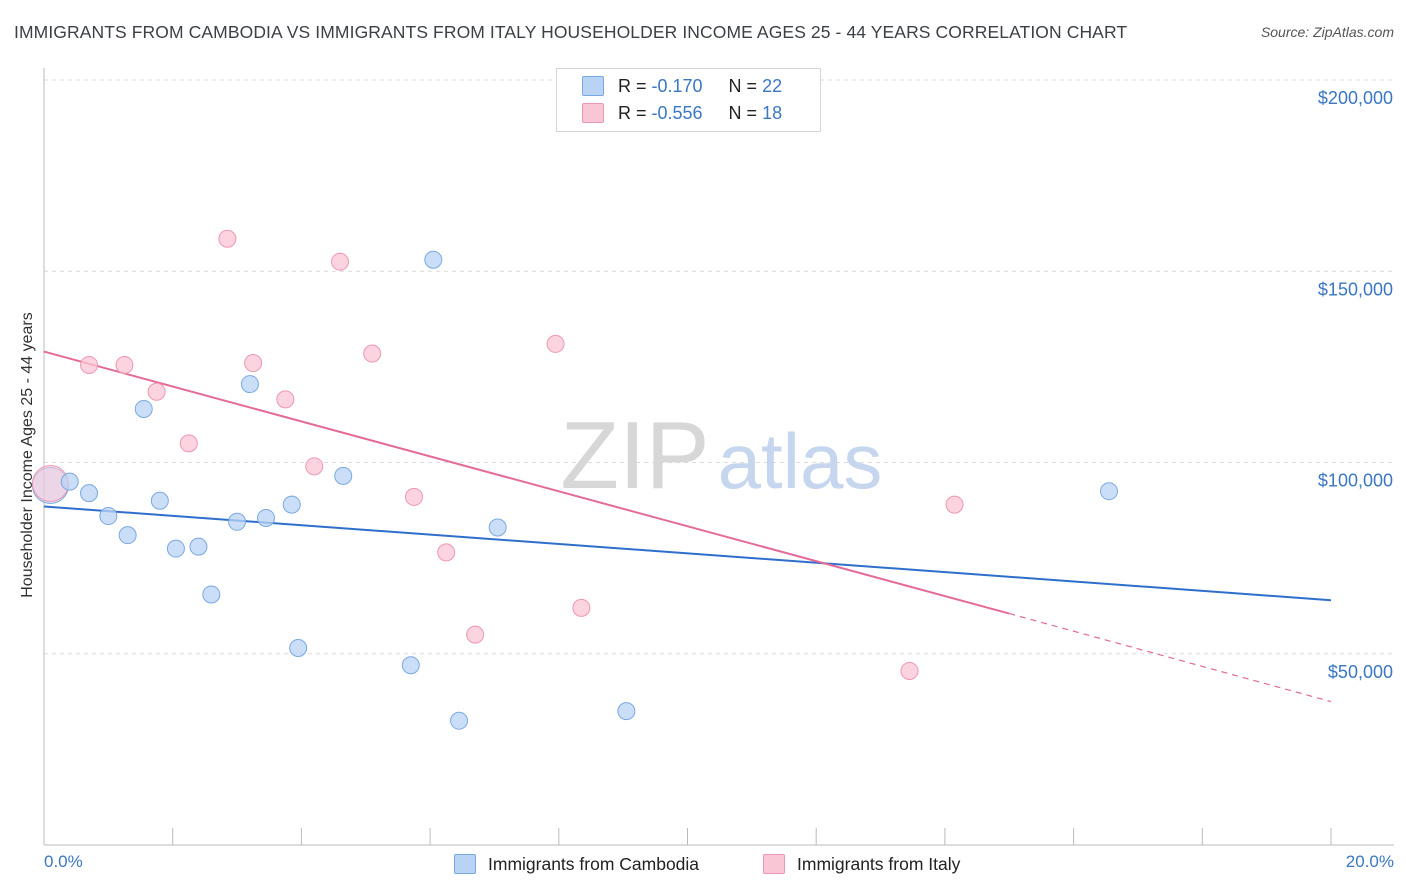 This screenshot has height=892, width=1406. I want to click on legend-row-cambodia: R = -0.170 N = 22, so click(682, 86).